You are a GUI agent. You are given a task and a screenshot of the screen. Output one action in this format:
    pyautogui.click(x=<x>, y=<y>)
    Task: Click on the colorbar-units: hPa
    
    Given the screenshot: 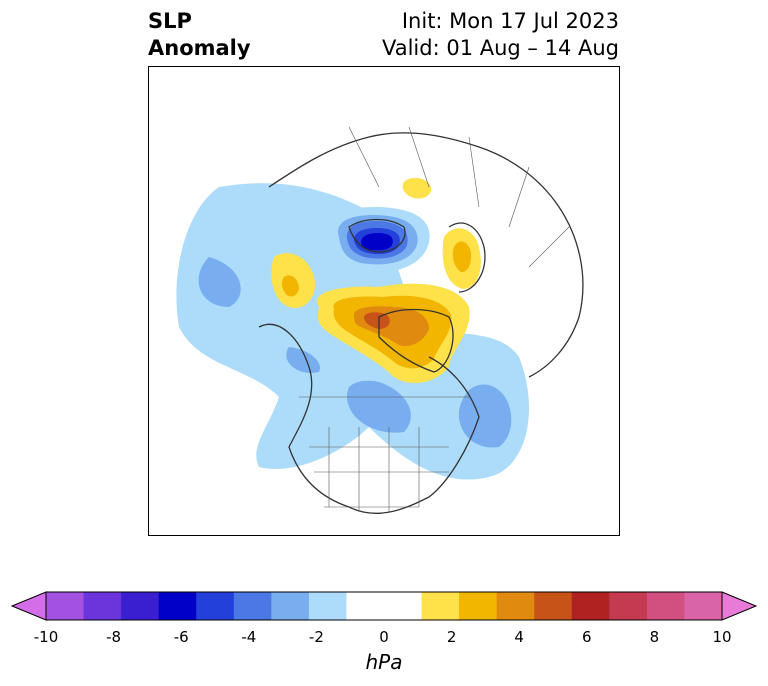 What is the action you would take?
    pyautogui.click(x=384, y=662)
    